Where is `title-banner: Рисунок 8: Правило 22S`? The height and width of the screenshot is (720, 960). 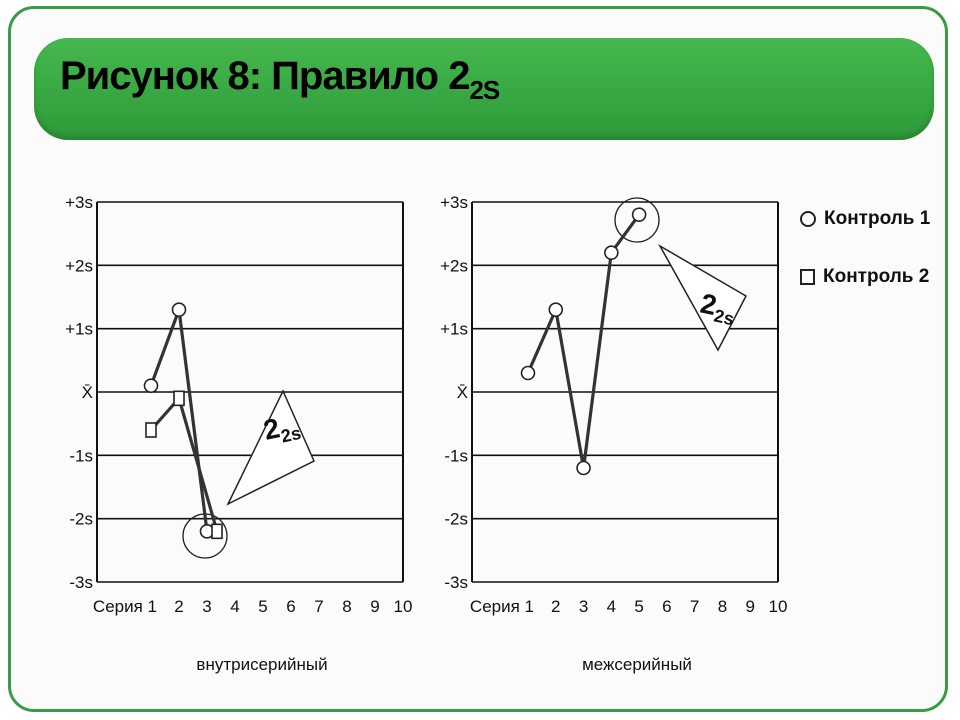
title-banner: Рисунок 8: Правило 22S is located at coordinates (484, 89).